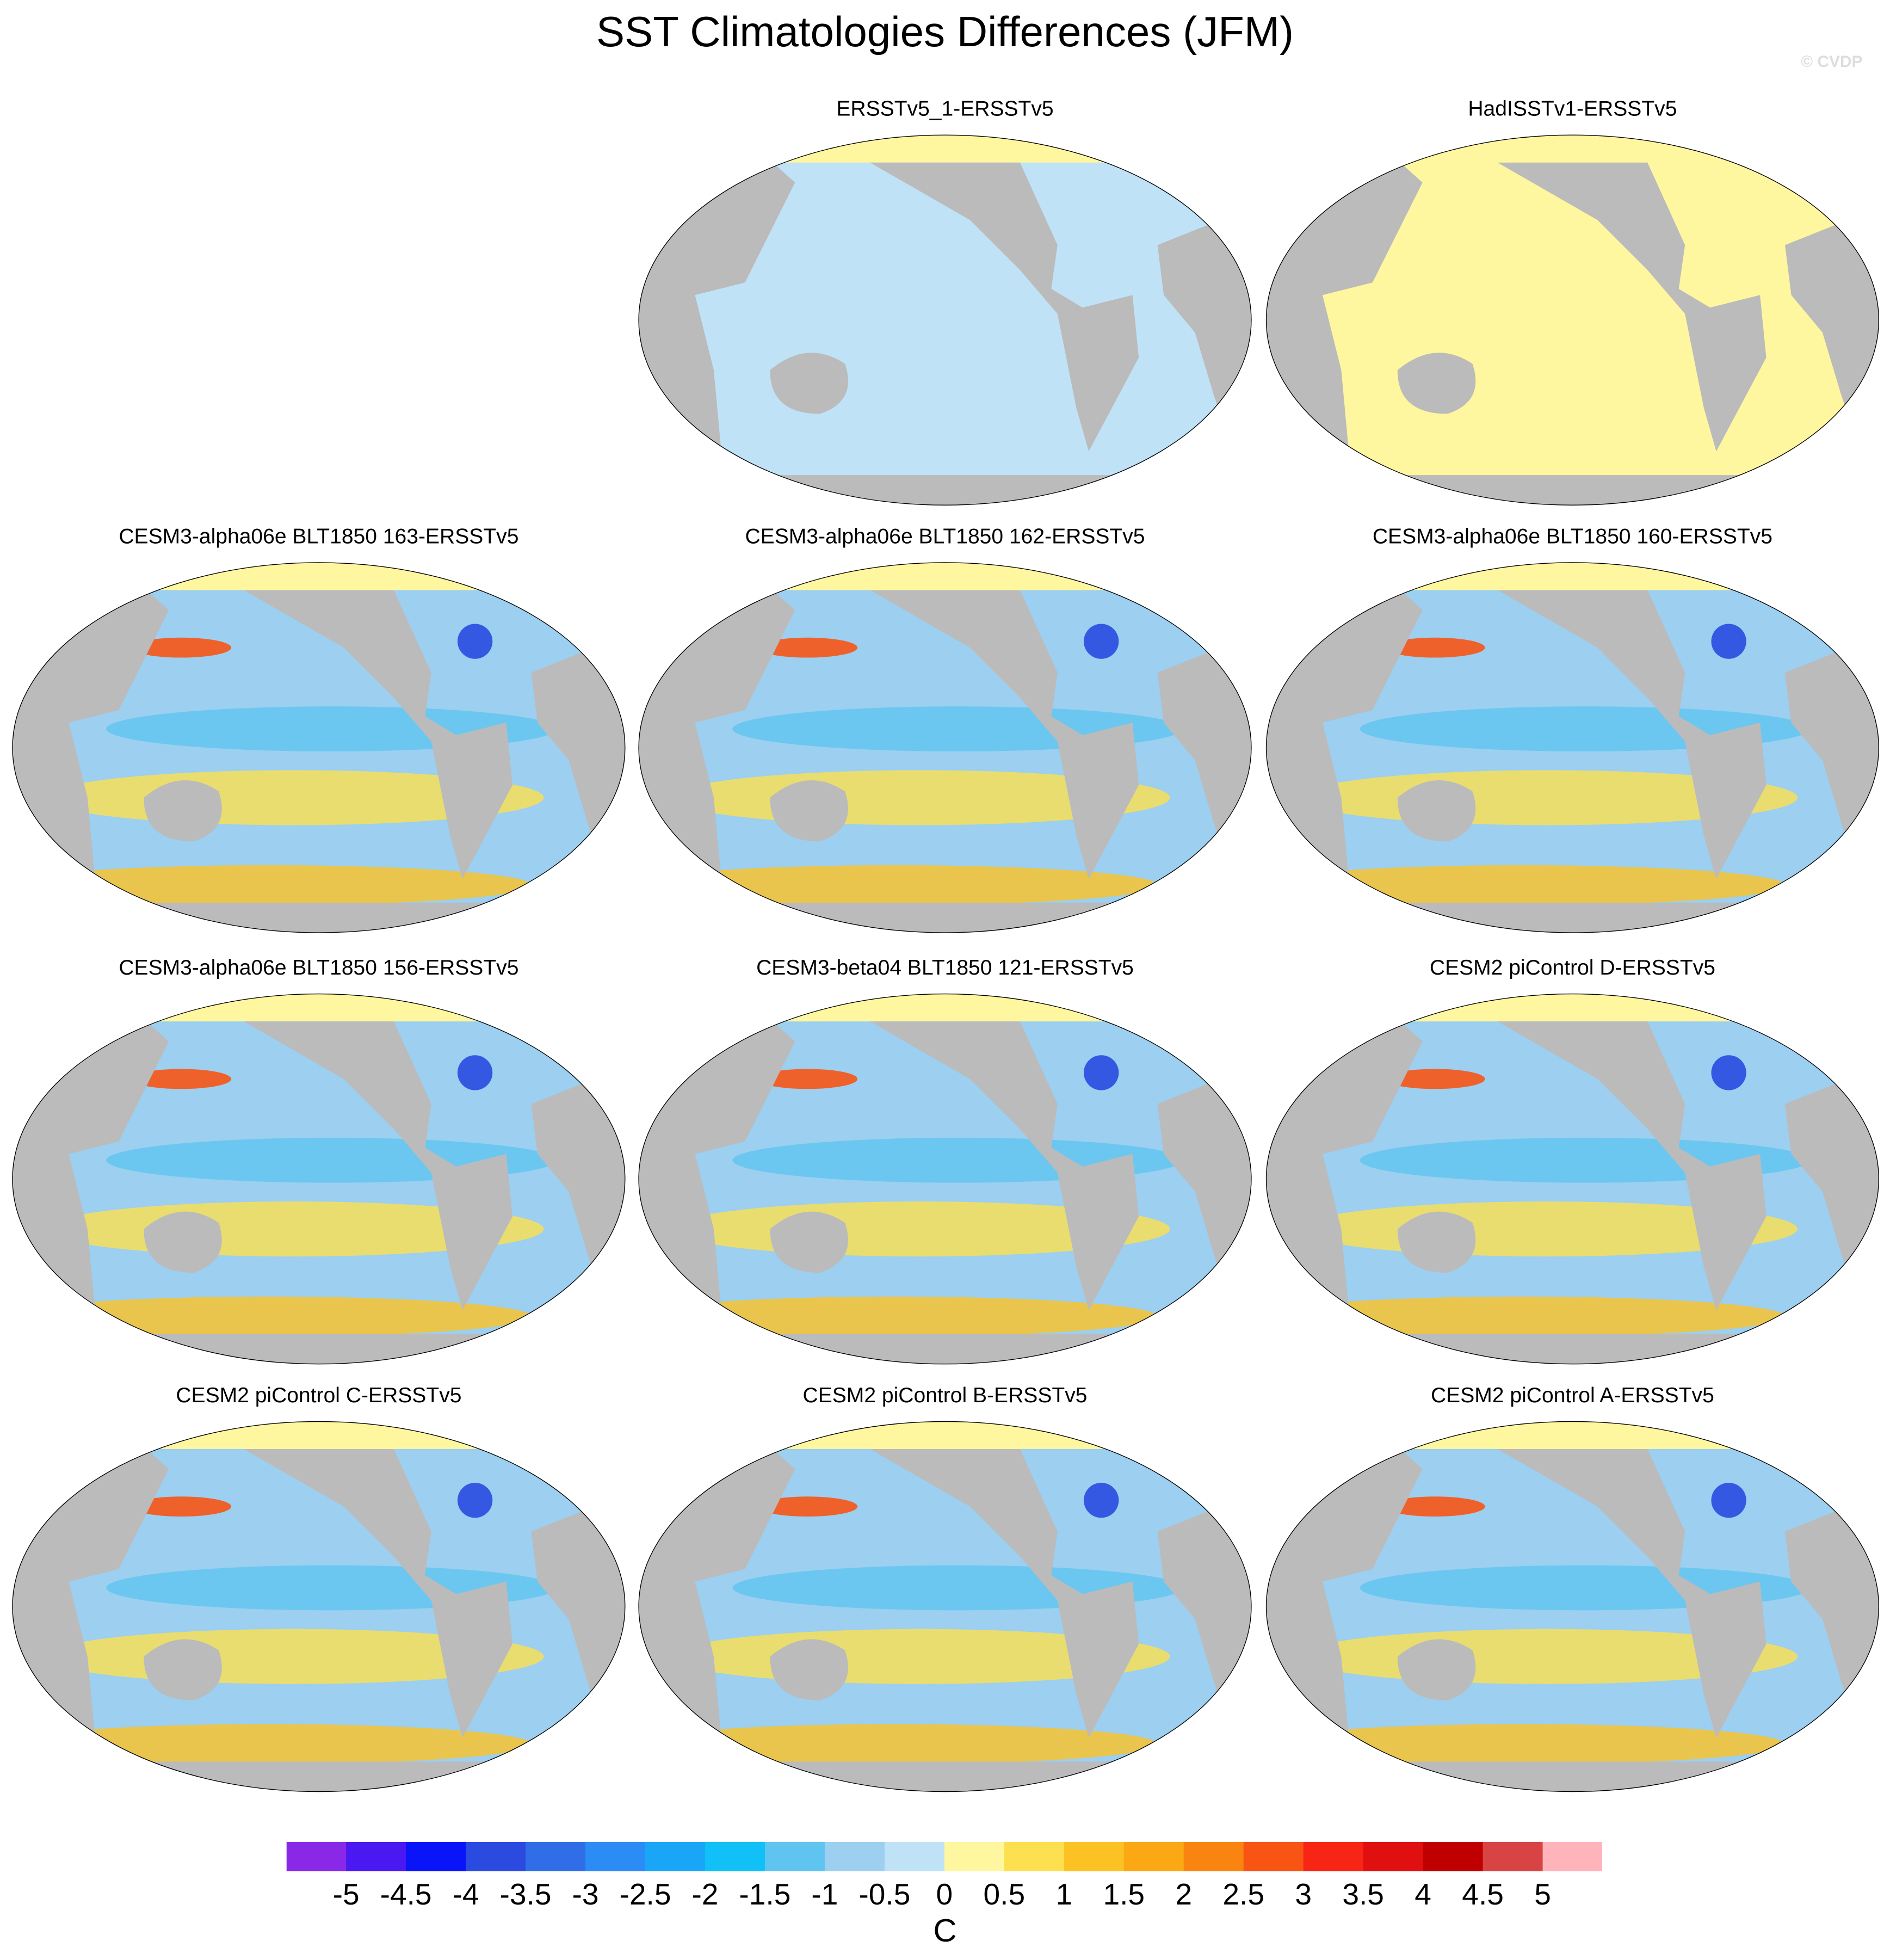  I want to click on colorbar-label: 5, so click(1542, 1894).